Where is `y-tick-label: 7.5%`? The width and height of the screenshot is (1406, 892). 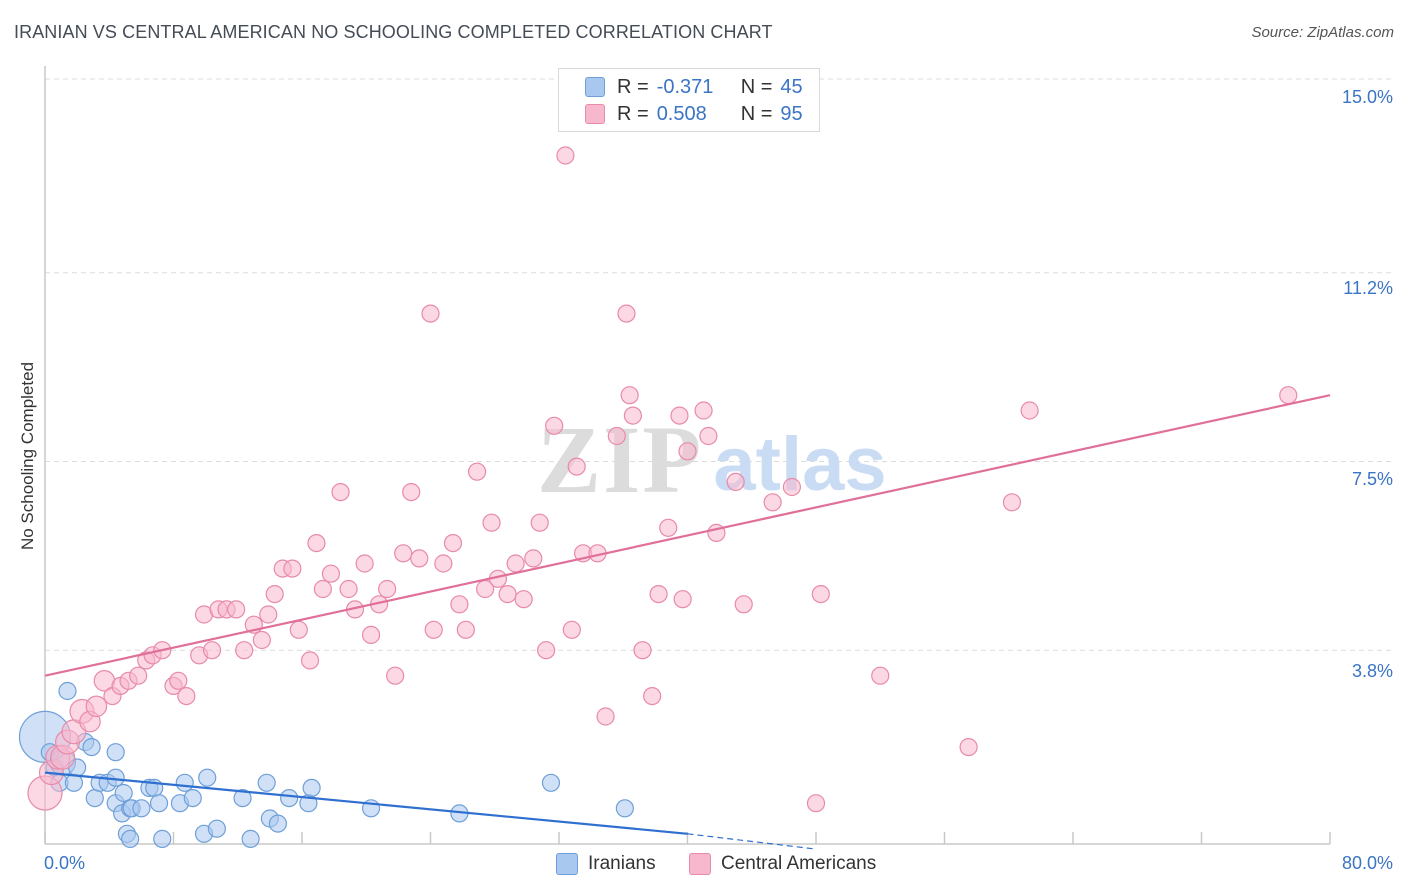
y-tick-label: 7.5% is located at coordinates (1372, 479).